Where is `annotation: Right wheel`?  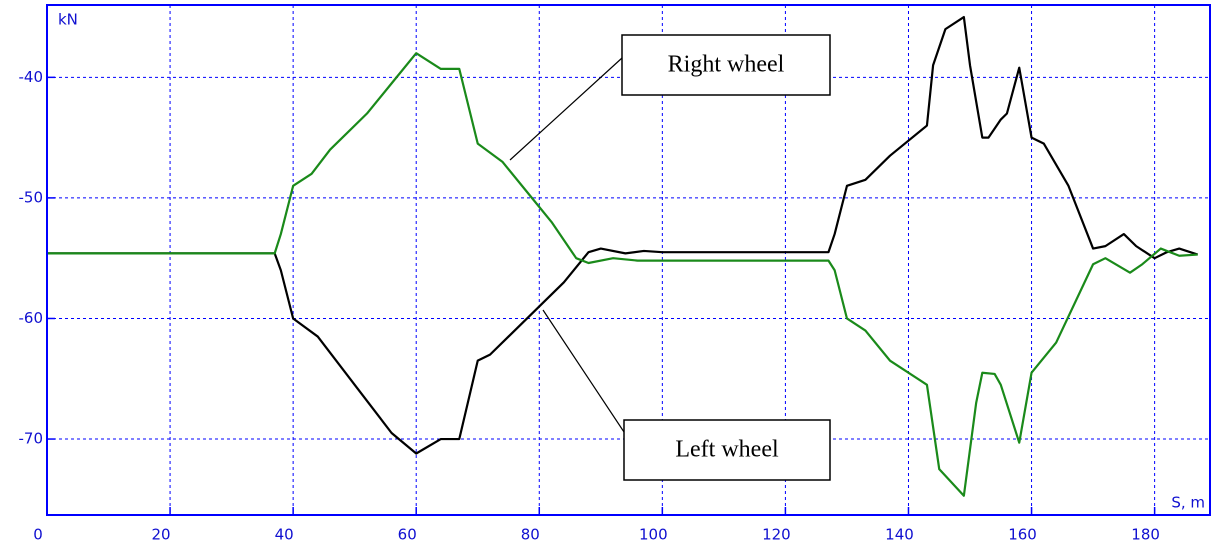 annotation: Right wheel is located at coordinates (726, 65).